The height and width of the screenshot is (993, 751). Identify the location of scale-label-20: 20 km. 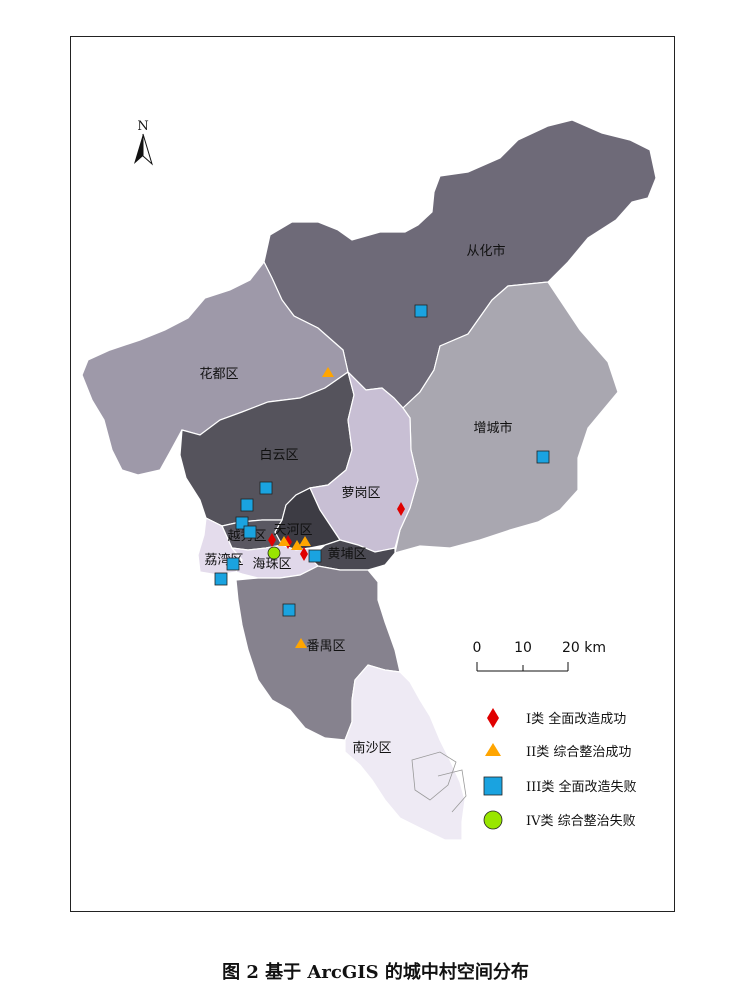
(584, 648).